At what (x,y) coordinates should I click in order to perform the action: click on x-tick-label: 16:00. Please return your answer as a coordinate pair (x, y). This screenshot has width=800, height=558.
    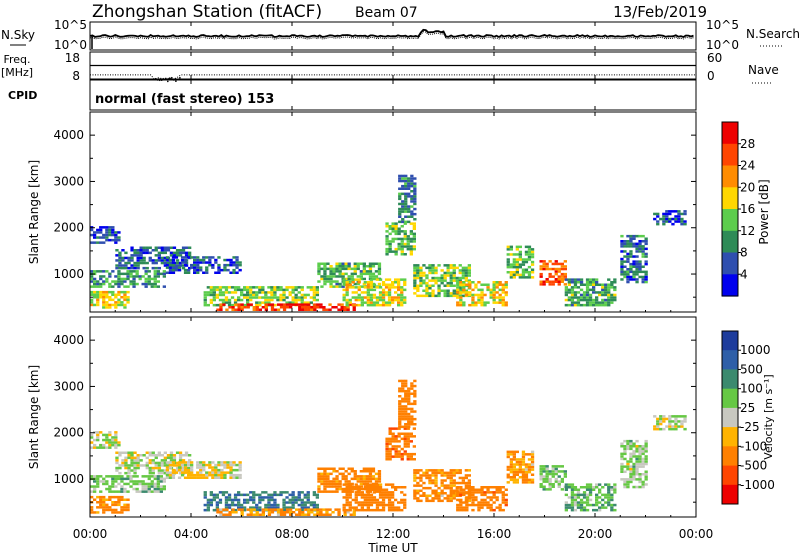
    Looking at the image, I should click on (494, 534).